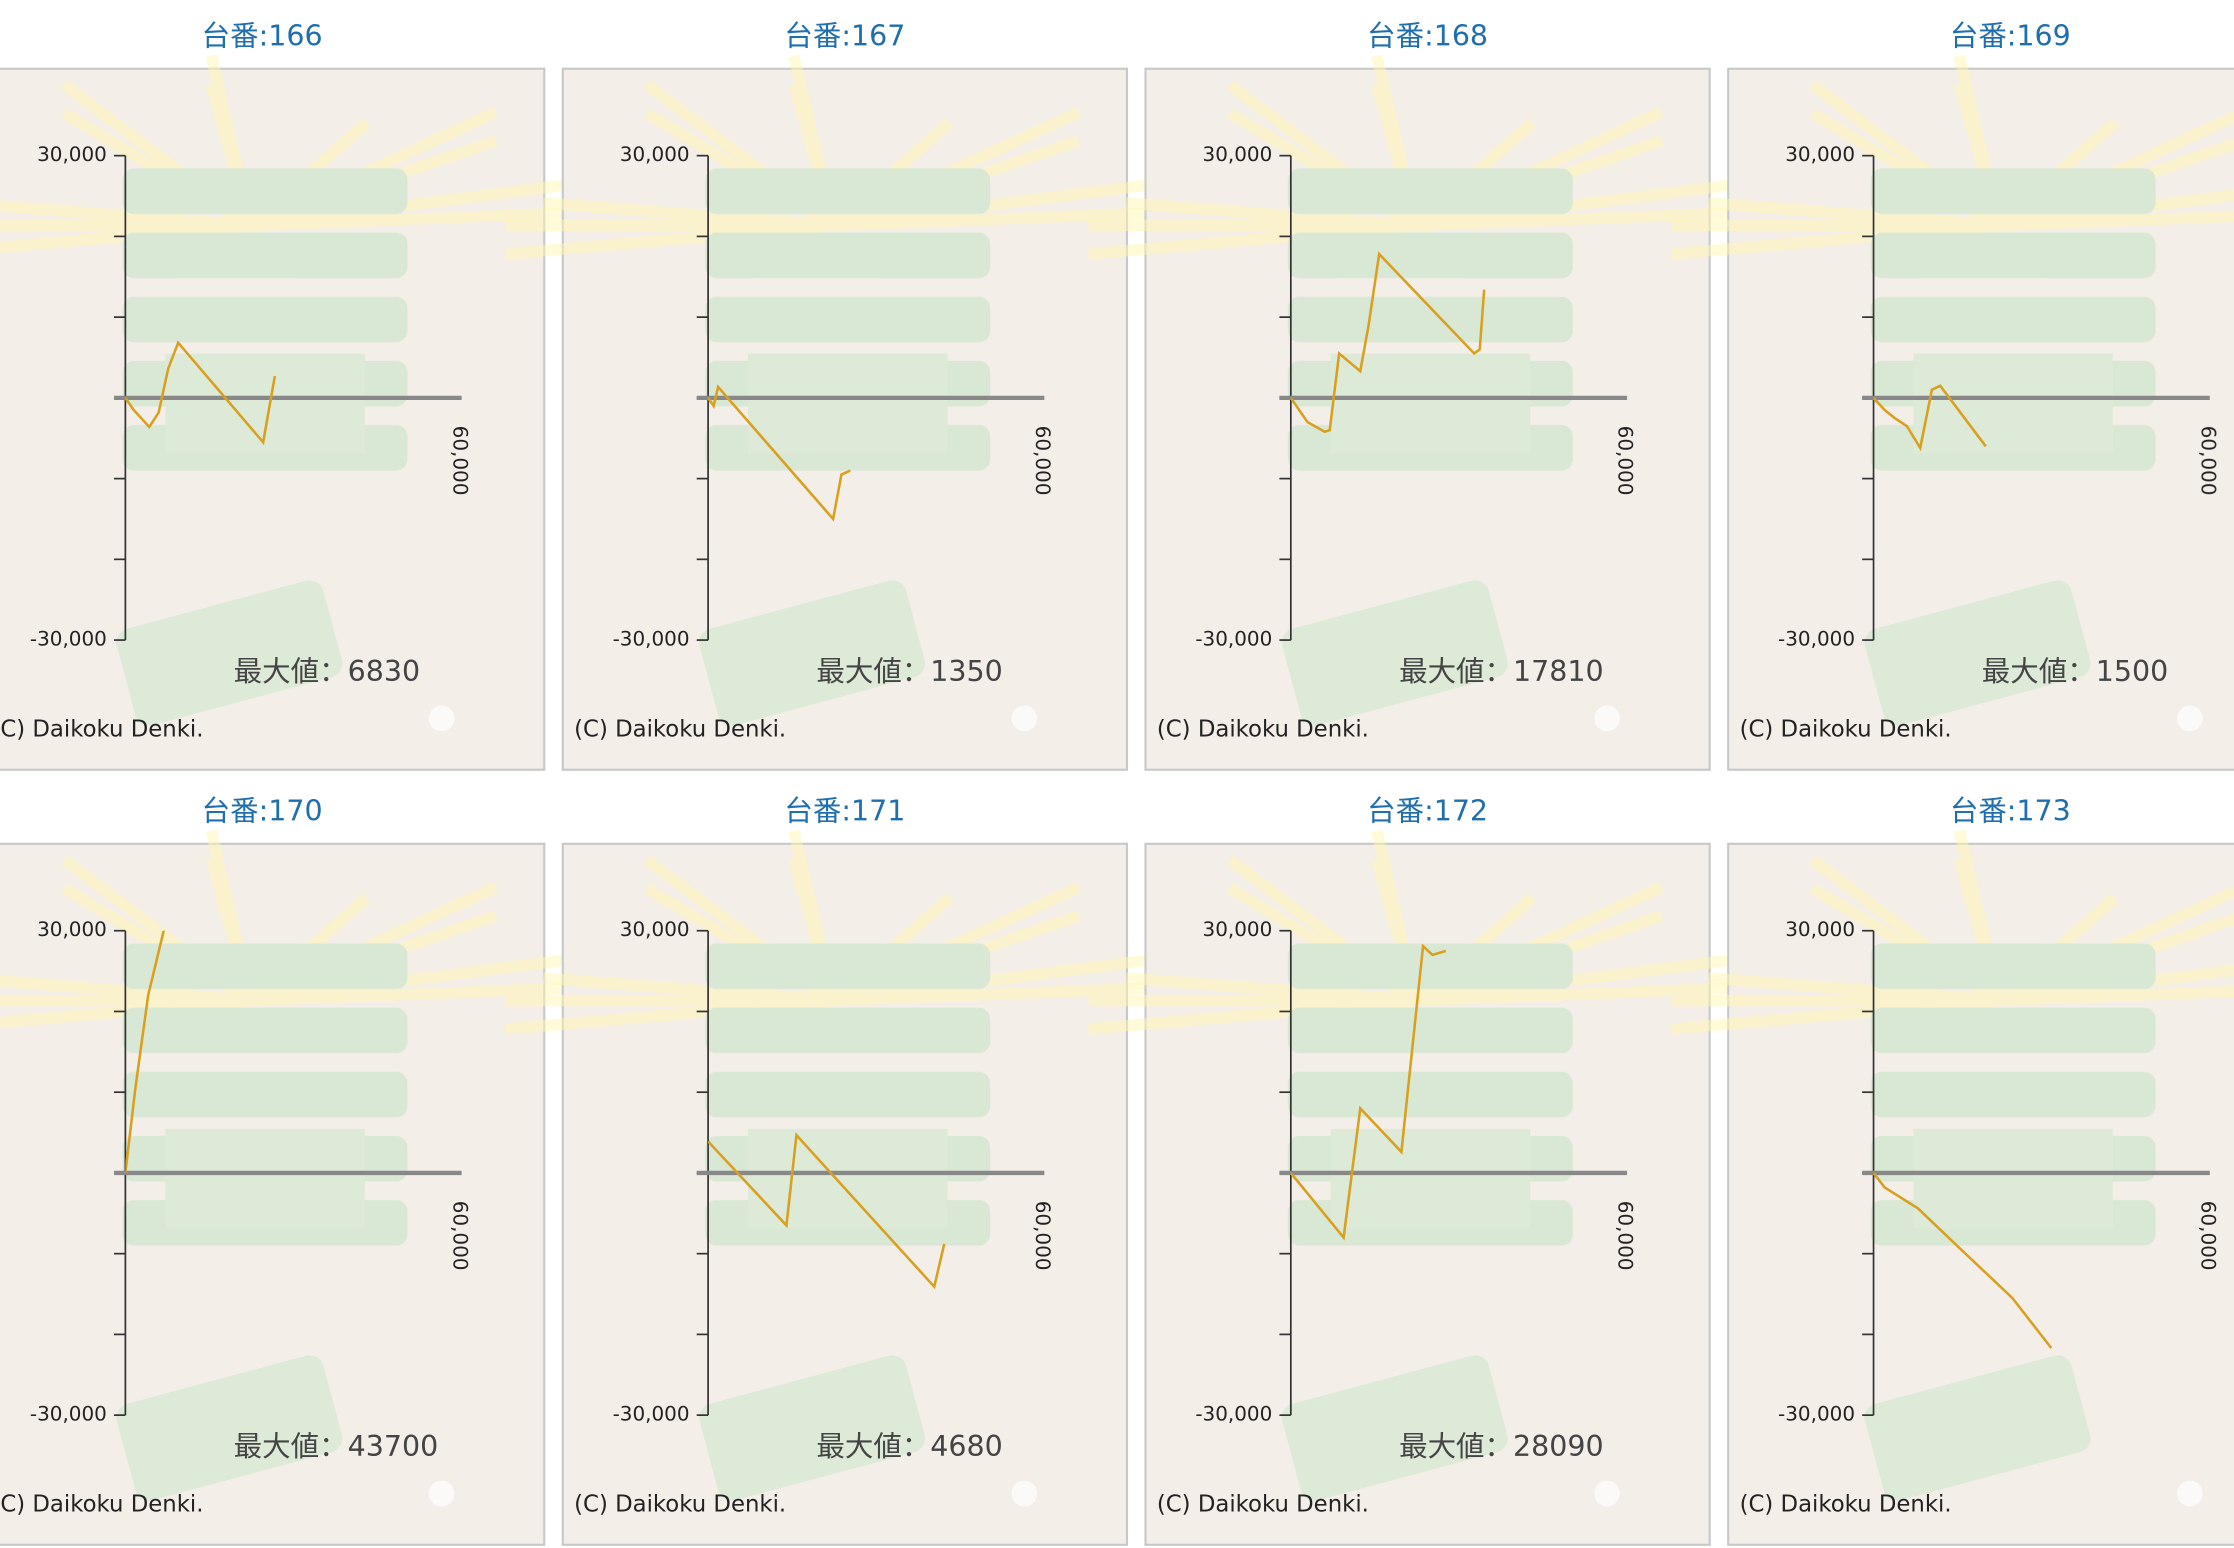  Describe the element at coordinates (909, 671) in the screenshot. I see `max-annotation: 最大値：1350` at that location.